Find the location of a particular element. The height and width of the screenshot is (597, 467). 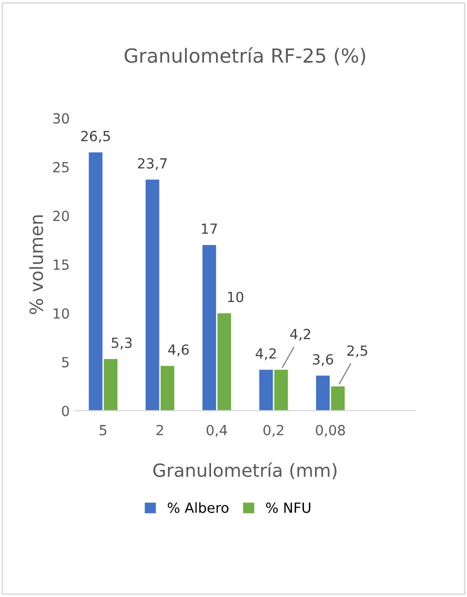

data-label: 17 is located at coordinates (209, 229).